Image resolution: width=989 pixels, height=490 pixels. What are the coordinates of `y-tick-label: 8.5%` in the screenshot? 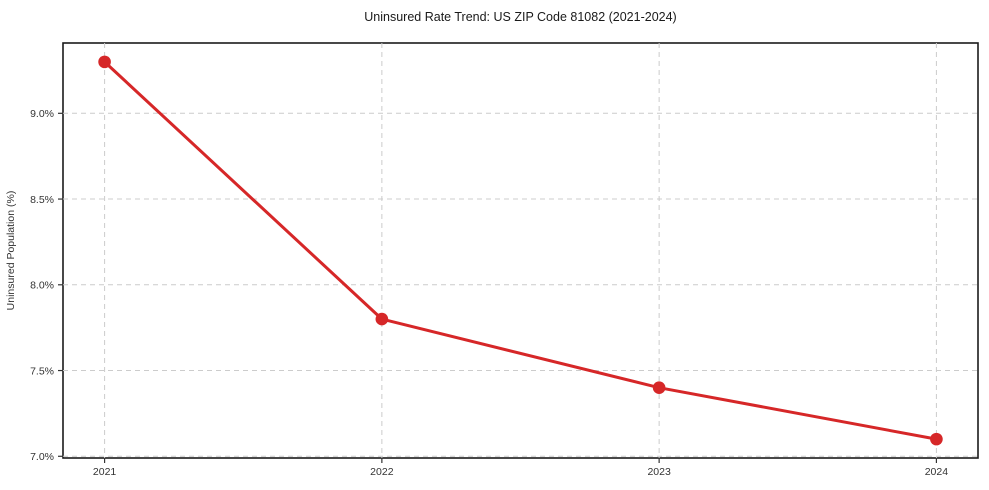 It's located at (42, 200).